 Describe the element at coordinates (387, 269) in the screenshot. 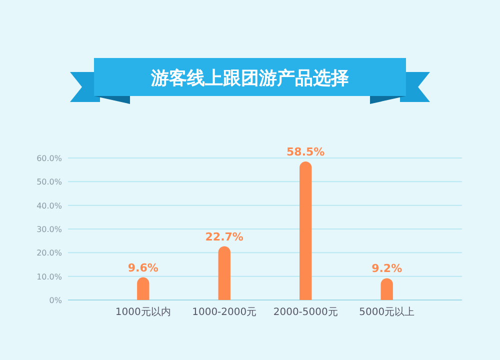

I see `data-label: 9.2%` at that location.